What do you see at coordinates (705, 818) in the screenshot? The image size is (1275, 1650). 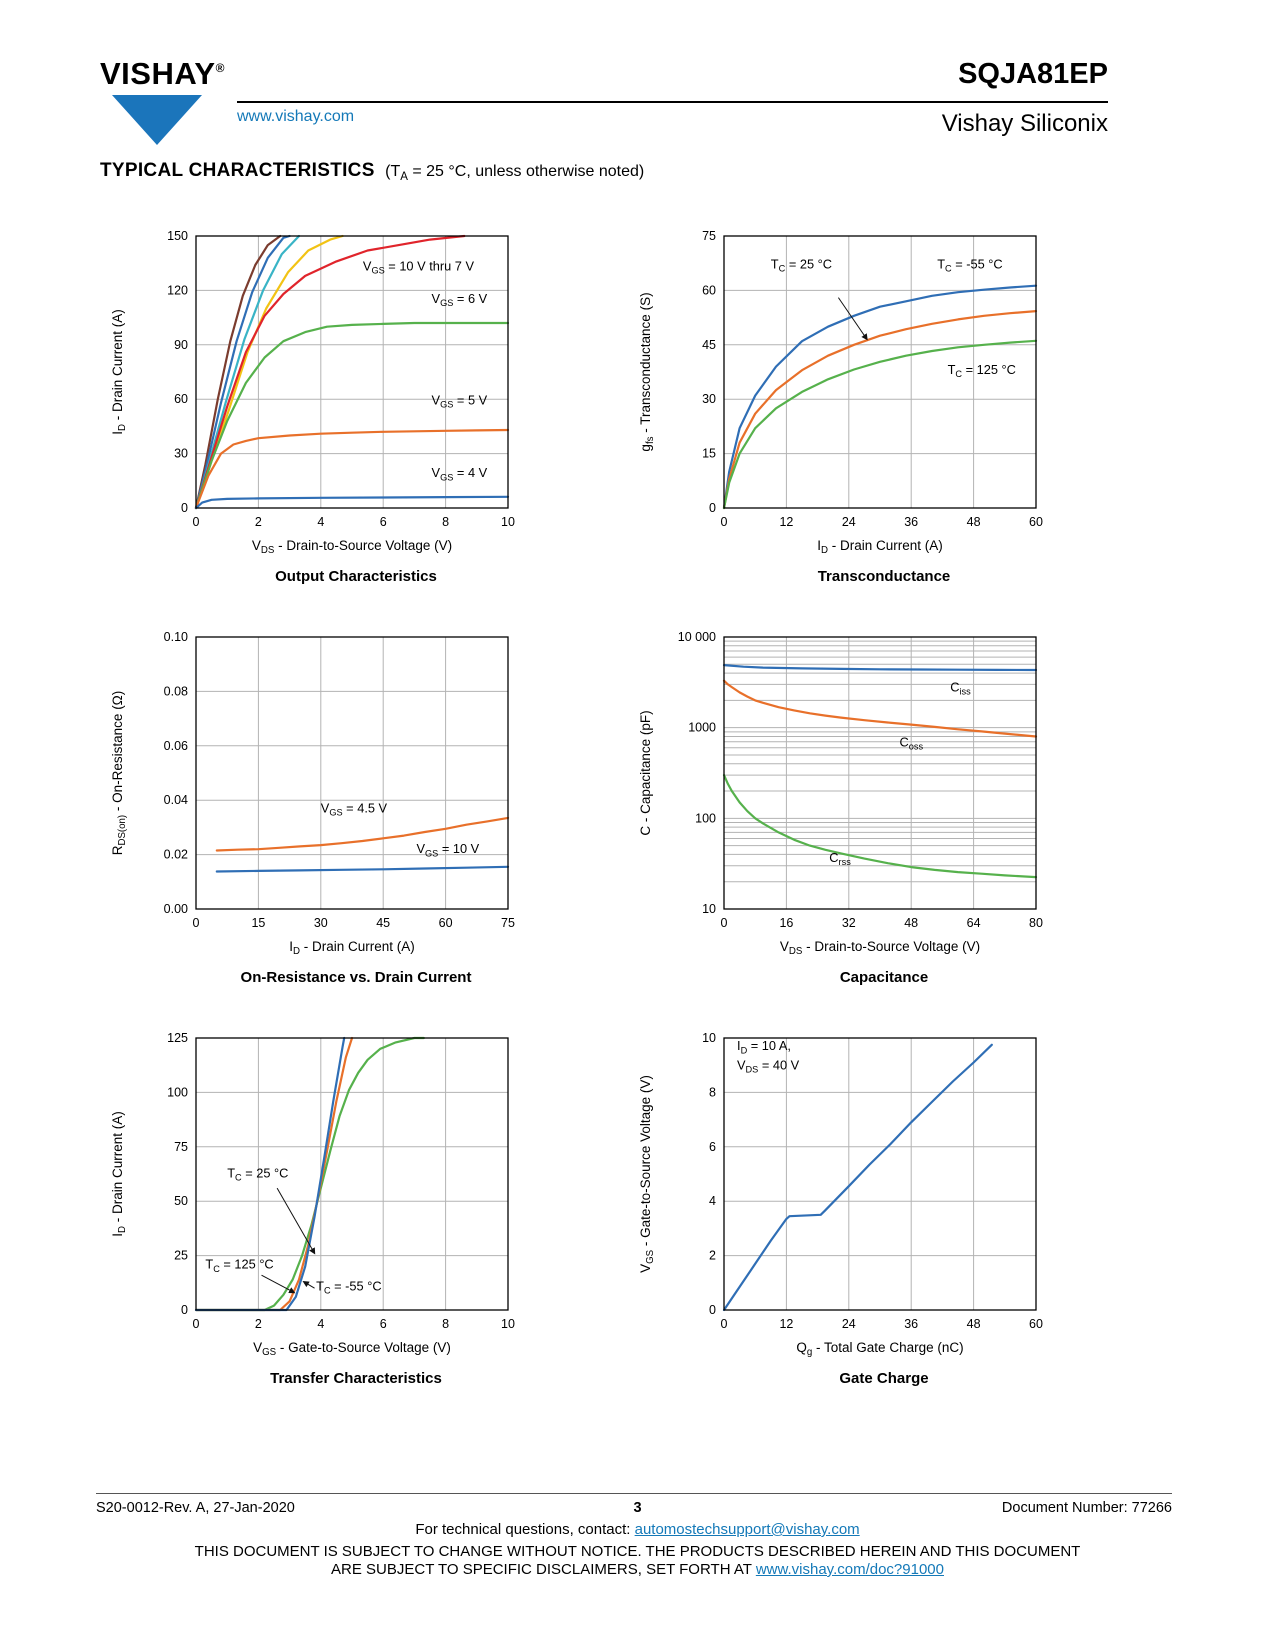 I see `svg-text: 100` at bounding box center [705, 818].